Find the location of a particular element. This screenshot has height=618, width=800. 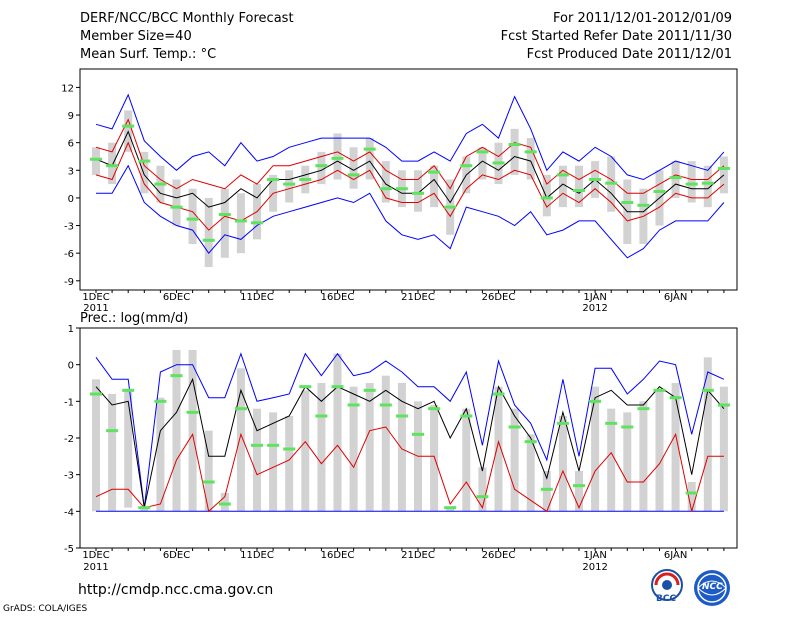

temp-xtick-label: 21DEC is located at coordinates (418, 297).